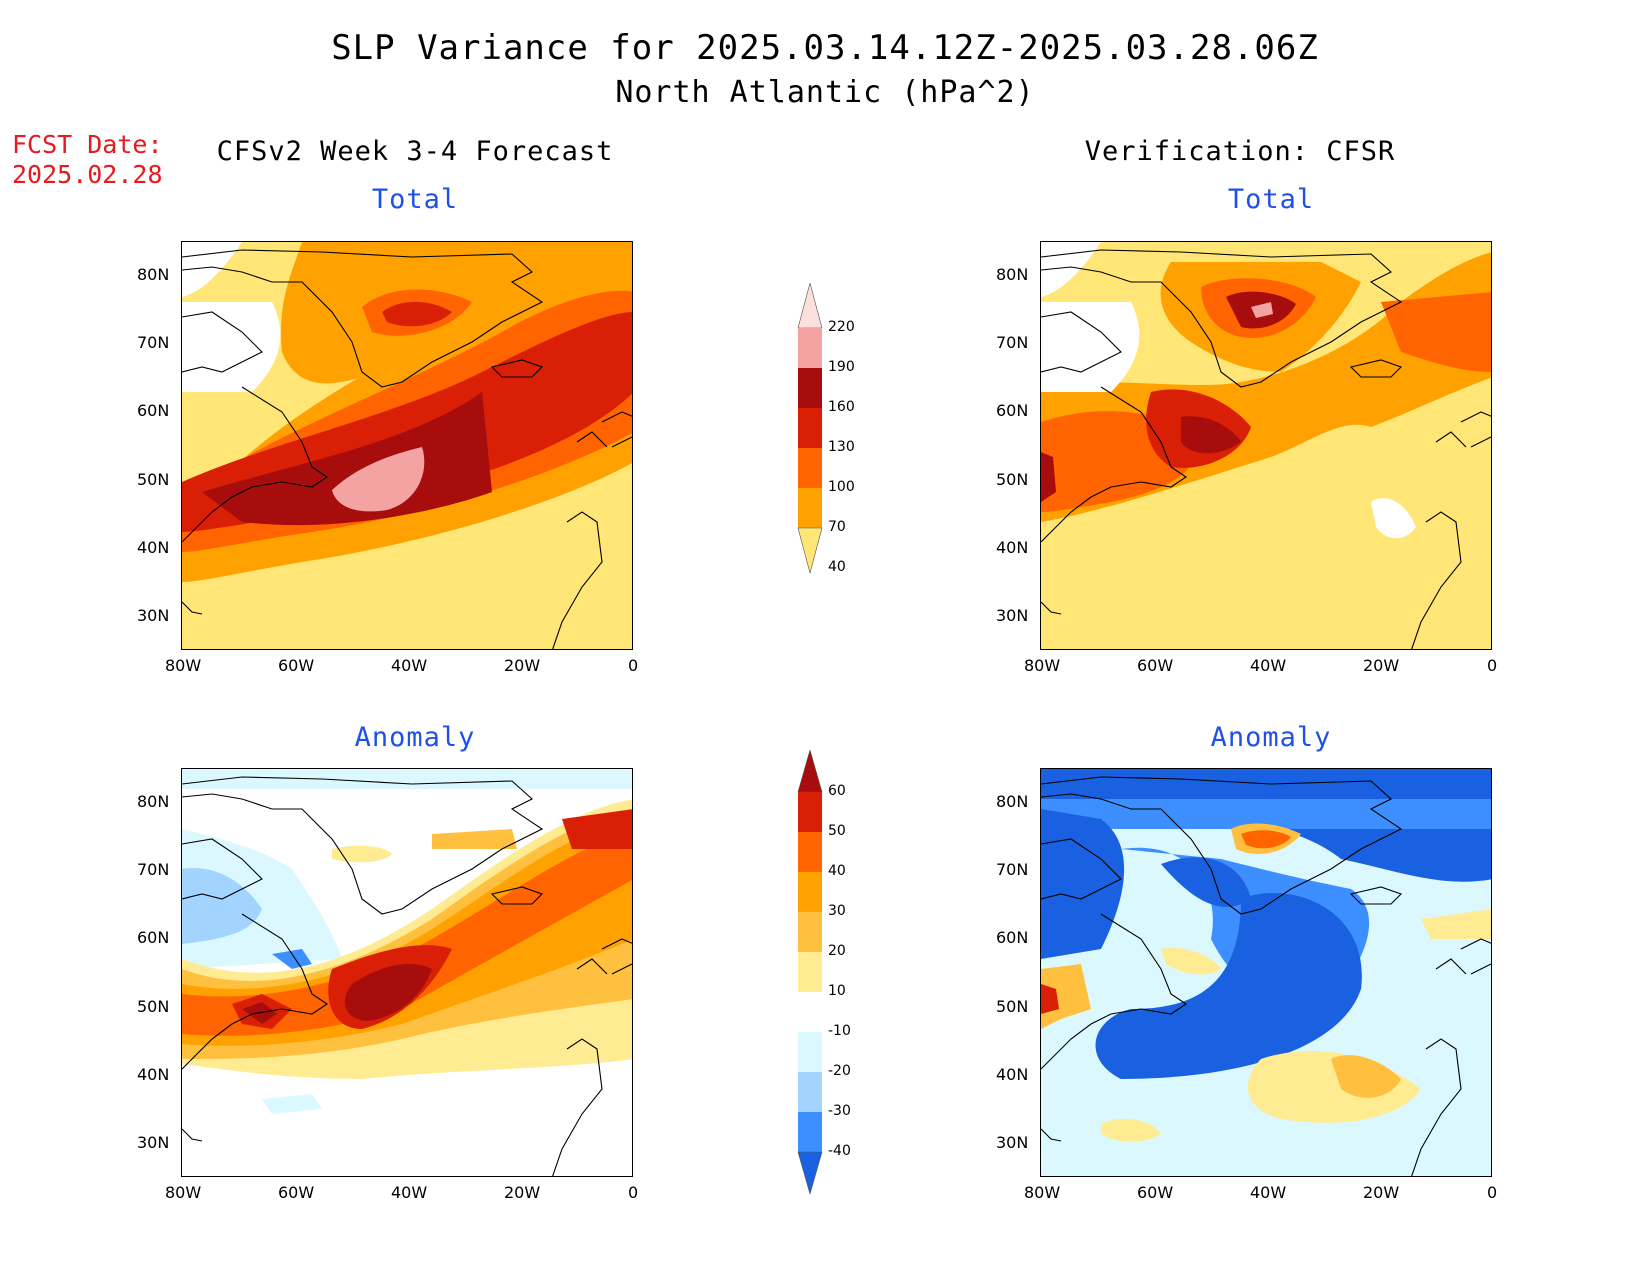  What do you see at coordinates (1240, 151) in the screenshot?
I see `right-column-title: Verification: CFSR` at bounding box center [1240, 151].